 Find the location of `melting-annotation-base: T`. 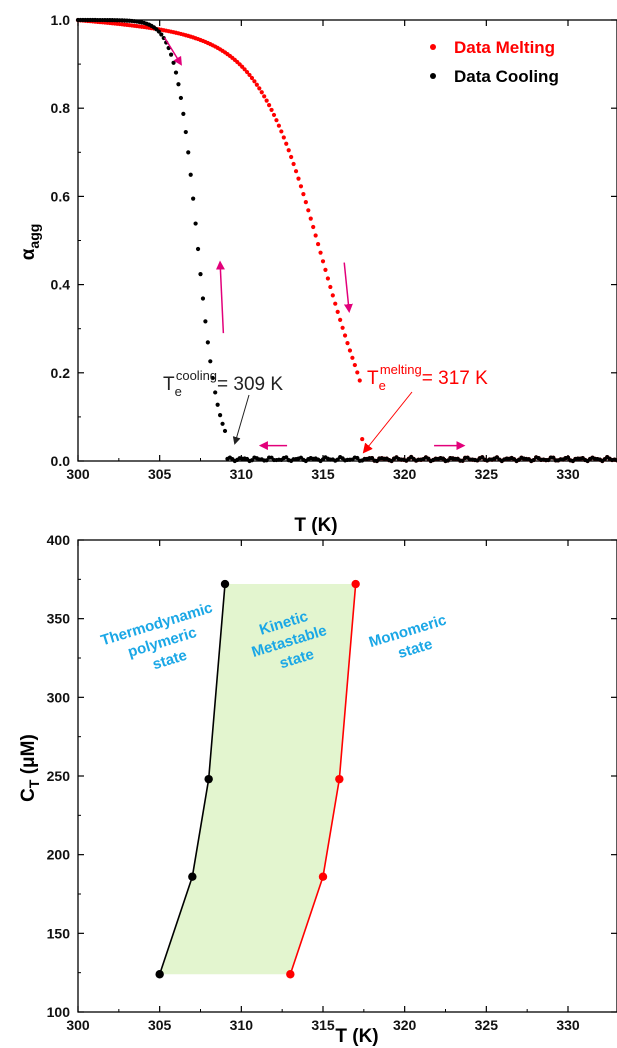

melting-annotation-base: T is located at coordinates (373, 378).